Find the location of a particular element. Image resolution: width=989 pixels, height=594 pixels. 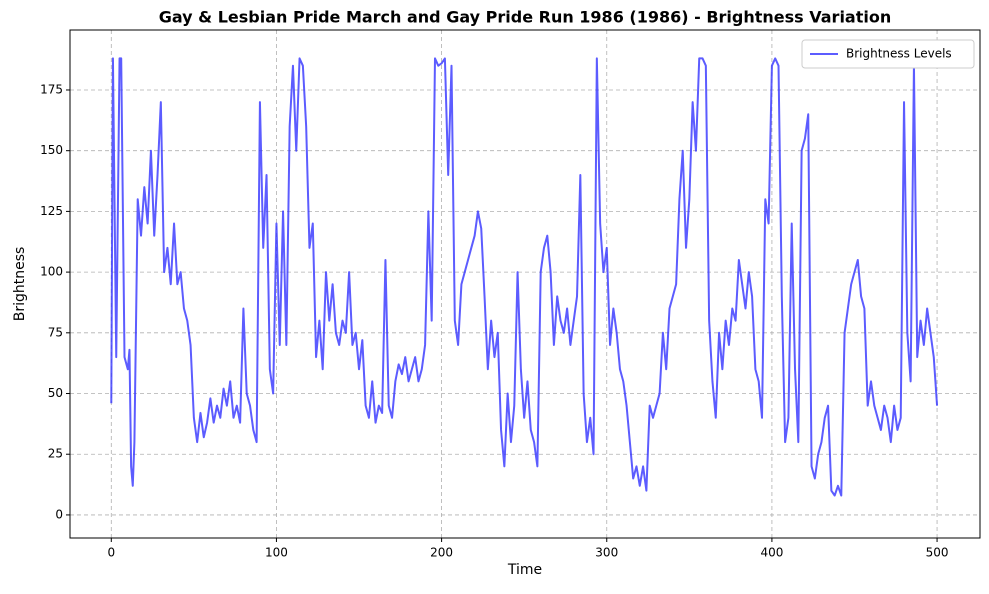

x-tick-label: 100 is located at coordinates (276, 553).